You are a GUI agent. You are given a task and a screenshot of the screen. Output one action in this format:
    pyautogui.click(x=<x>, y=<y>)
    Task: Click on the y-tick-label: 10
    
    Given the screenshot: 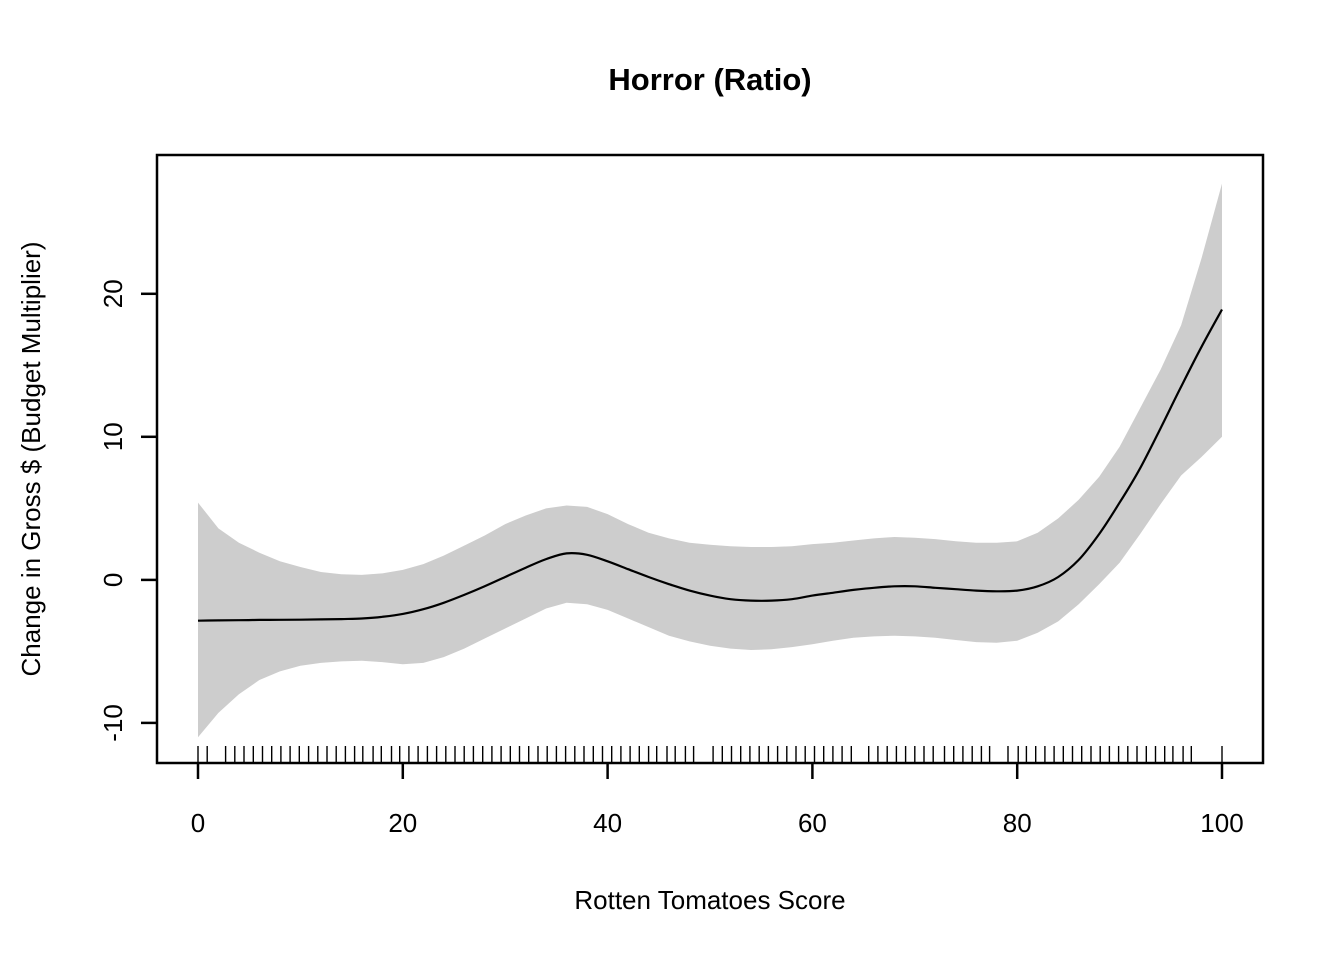 What is the action you would take?
    pyautogui.click(x=113, y=436)
    